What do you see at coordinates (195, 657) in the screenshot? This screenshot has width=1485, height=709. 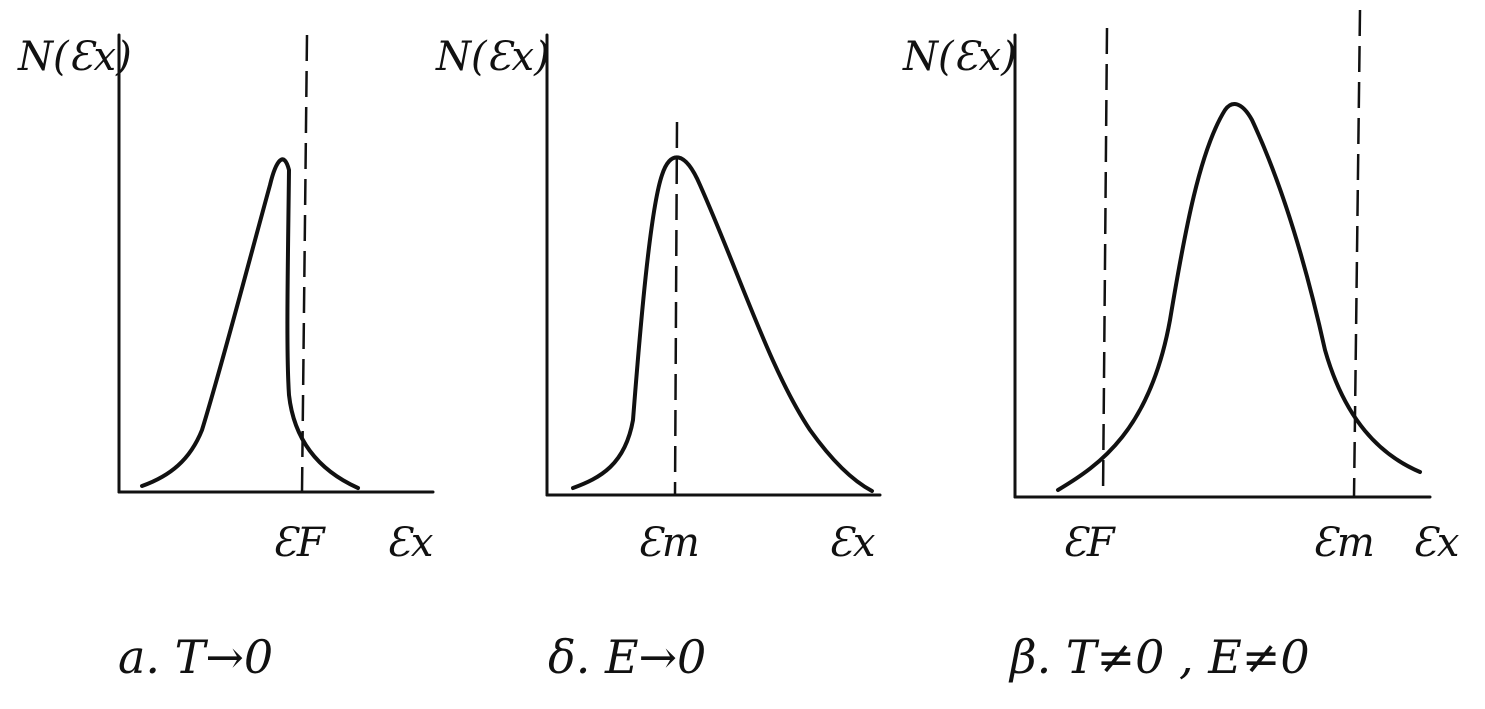 I see `panel-a-caption: a. T→0` at bounding box center [195, 657].